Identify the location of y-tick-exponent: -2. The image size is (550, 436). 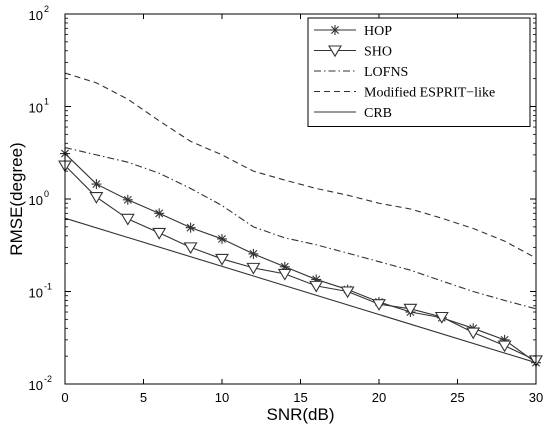
(48, 379).